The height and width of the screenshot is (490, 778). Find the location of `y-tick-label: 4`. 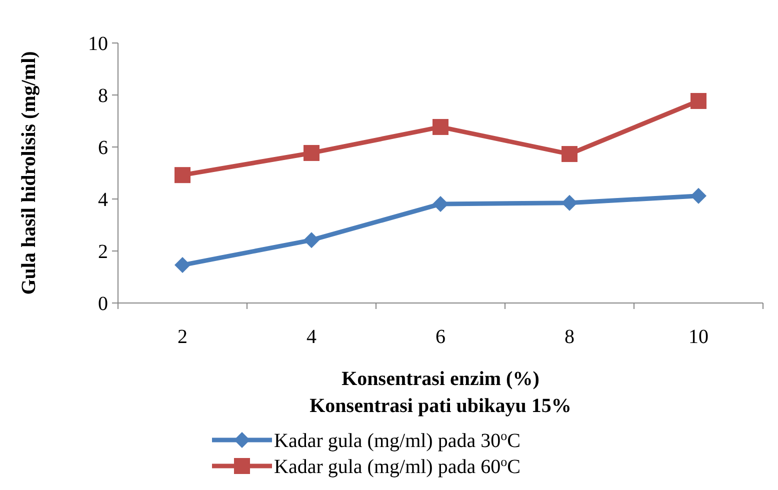

y-tick-label: 4 is located at coordinates (103, 200).